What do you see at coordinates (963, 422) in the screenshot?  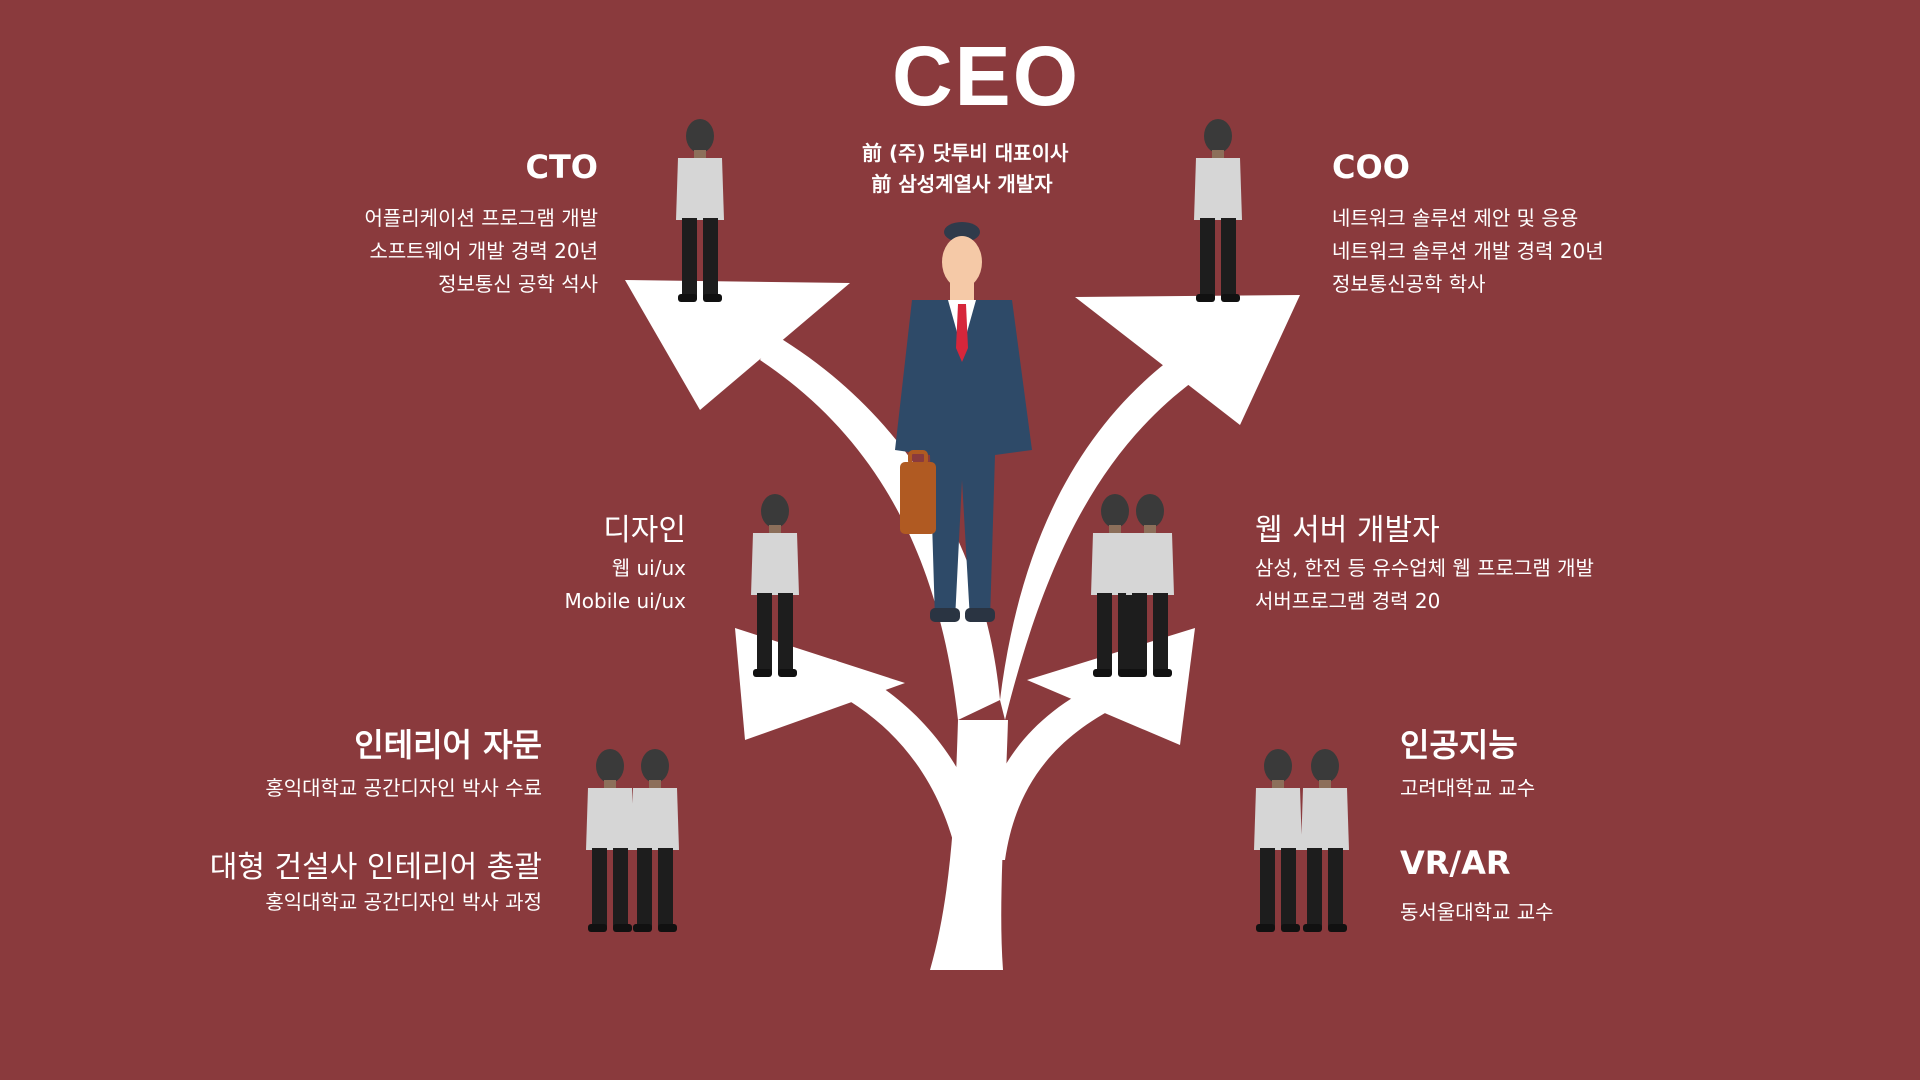 I see `ceo-figure` at bounding box center [963, 422].